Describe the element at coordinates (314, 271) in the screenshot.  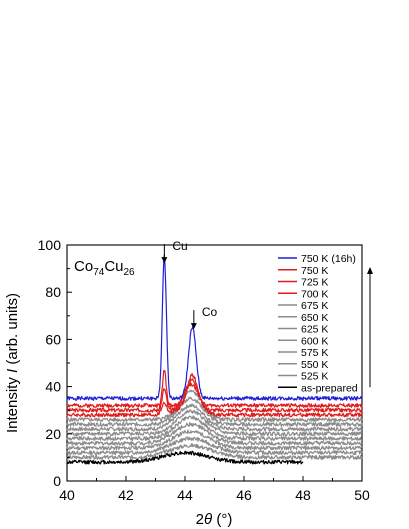
I see `legend-label: 750 K` at that location.